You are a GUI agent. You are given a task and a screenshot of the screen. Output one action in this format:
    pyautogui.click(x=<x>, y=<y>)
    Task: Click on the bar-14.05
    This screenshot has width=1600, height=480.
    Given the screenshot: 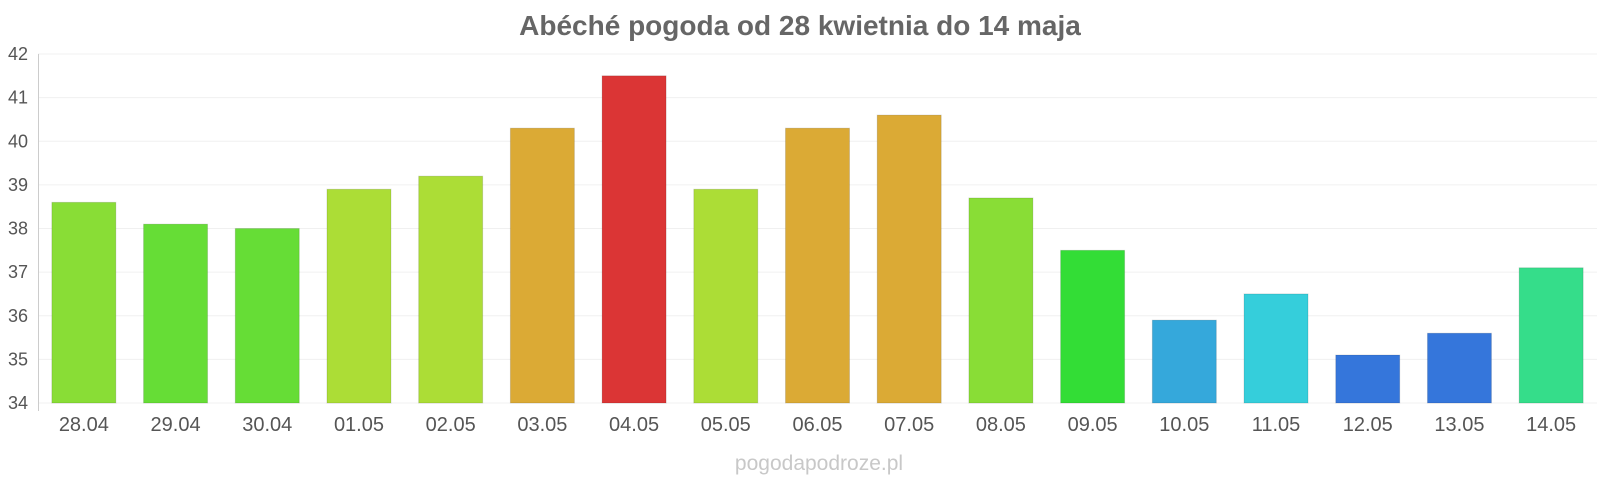 What is the action you would take?
    pyautogui.click(x=1551, y=335)
    